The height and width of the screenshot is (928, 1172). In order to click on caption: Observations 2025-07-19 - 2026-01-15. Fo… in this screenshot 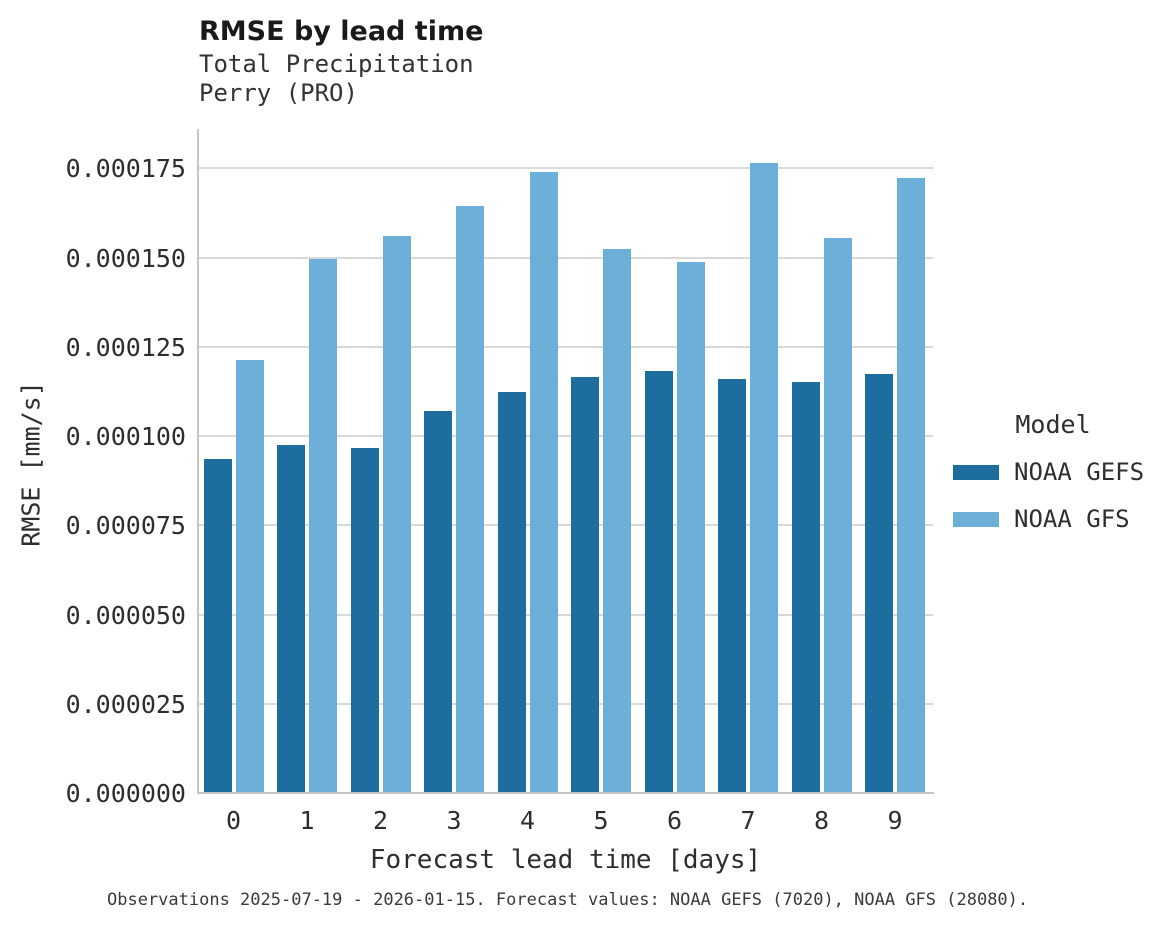, I will do `click(568, 900)`.